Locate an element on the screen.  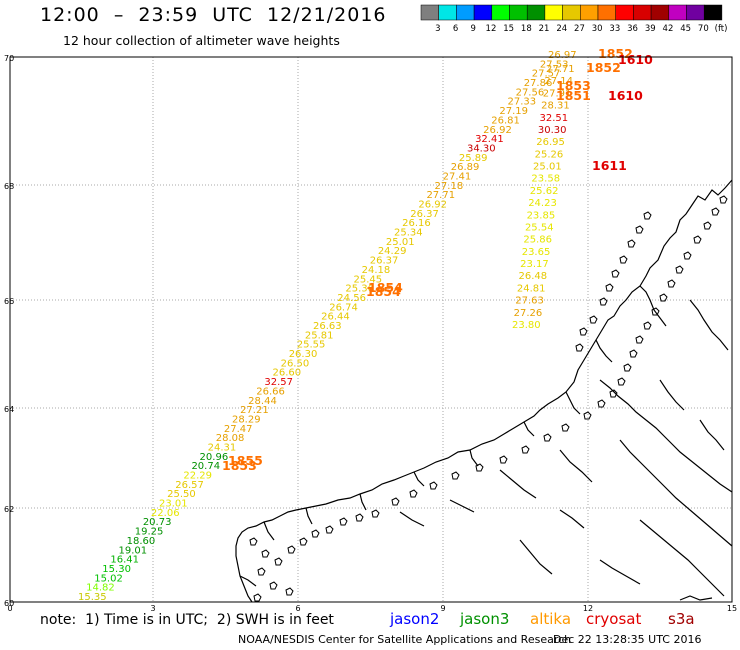
pass-time-label: 1851 is located at coordinates (573, 95).